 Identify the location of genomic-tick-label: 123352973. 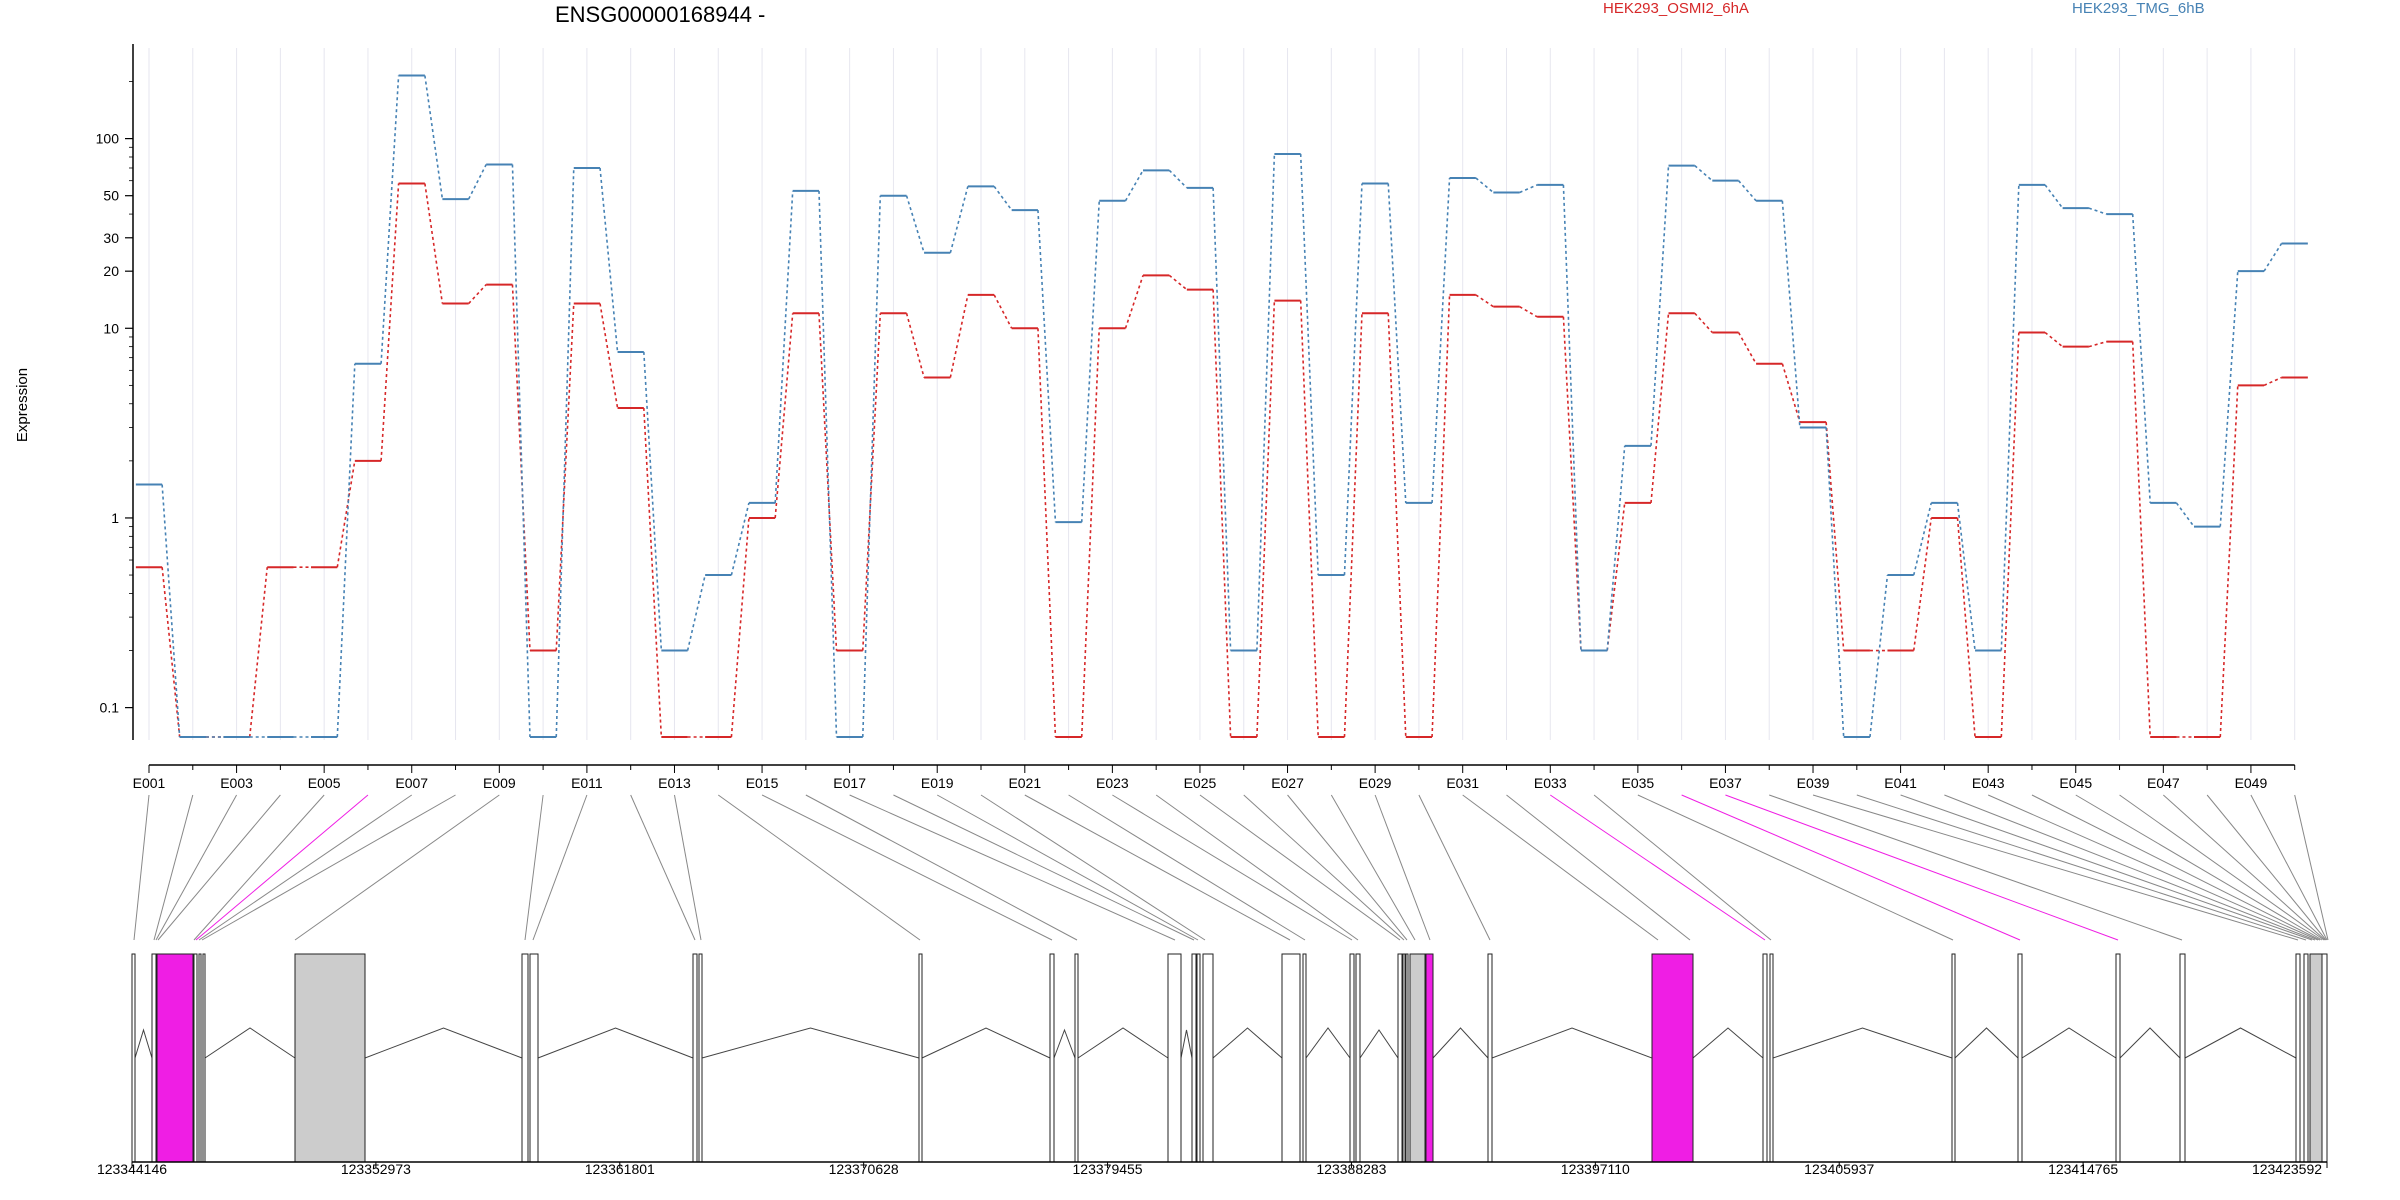
(376, 1169).